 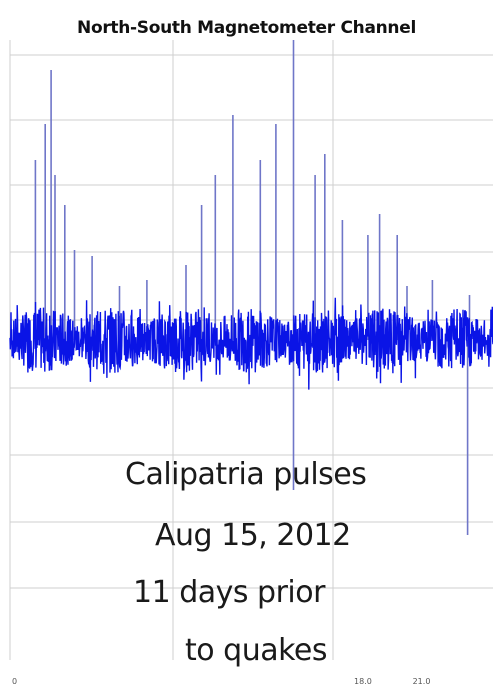 I want to click on caption-line-3: 11 days prior, so click(x=229, y=592).